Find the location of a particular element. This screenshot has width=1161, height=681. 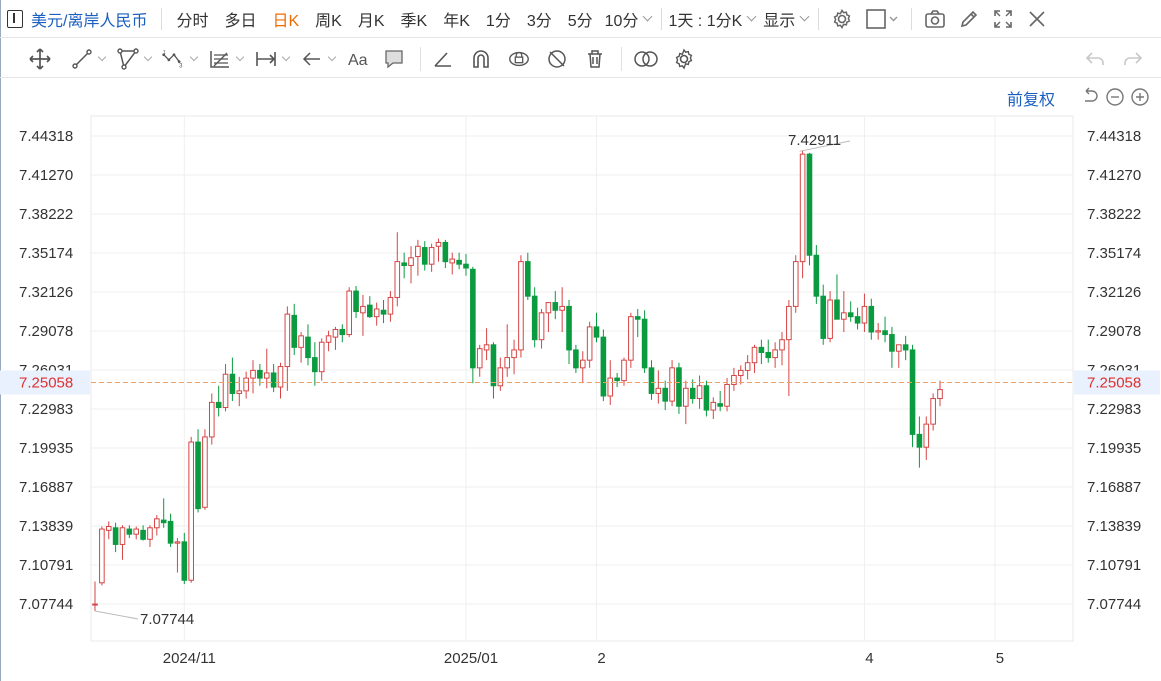

line-tool-group is located at coordinates (88, 59).